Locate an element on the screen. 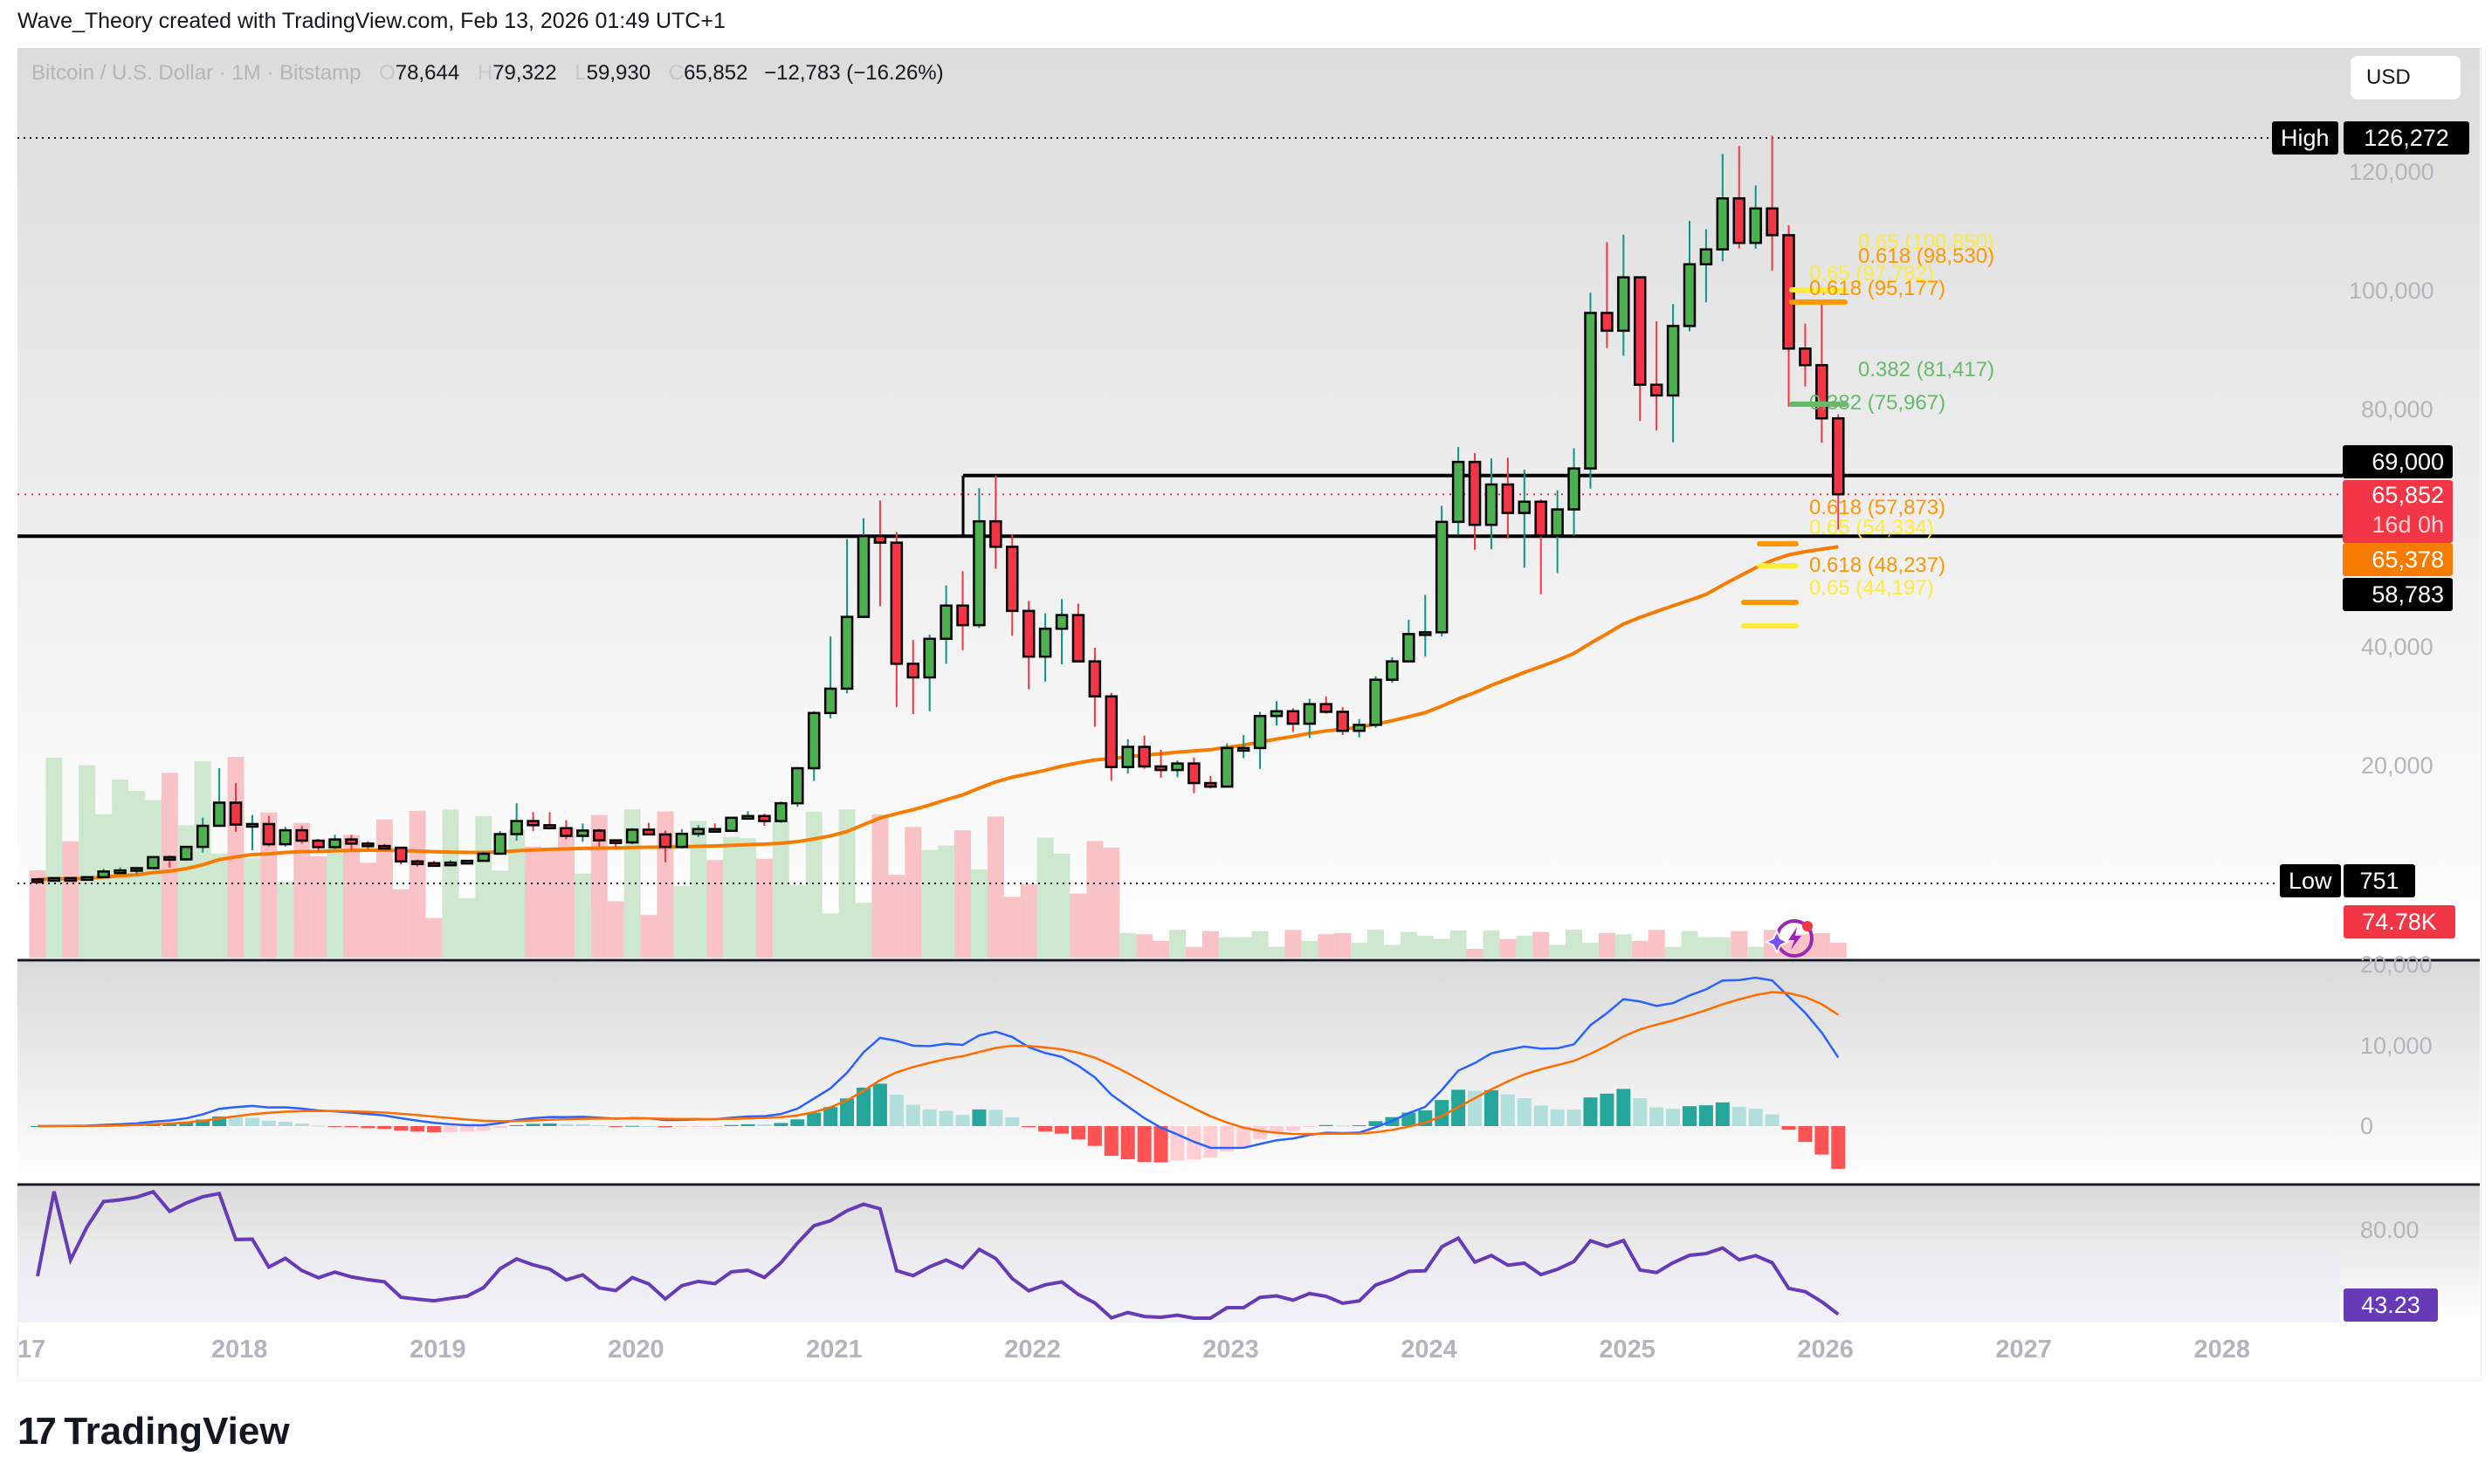 The image size is (2492, 1484). low-value: 751 is located at coordinates (2380, 881).